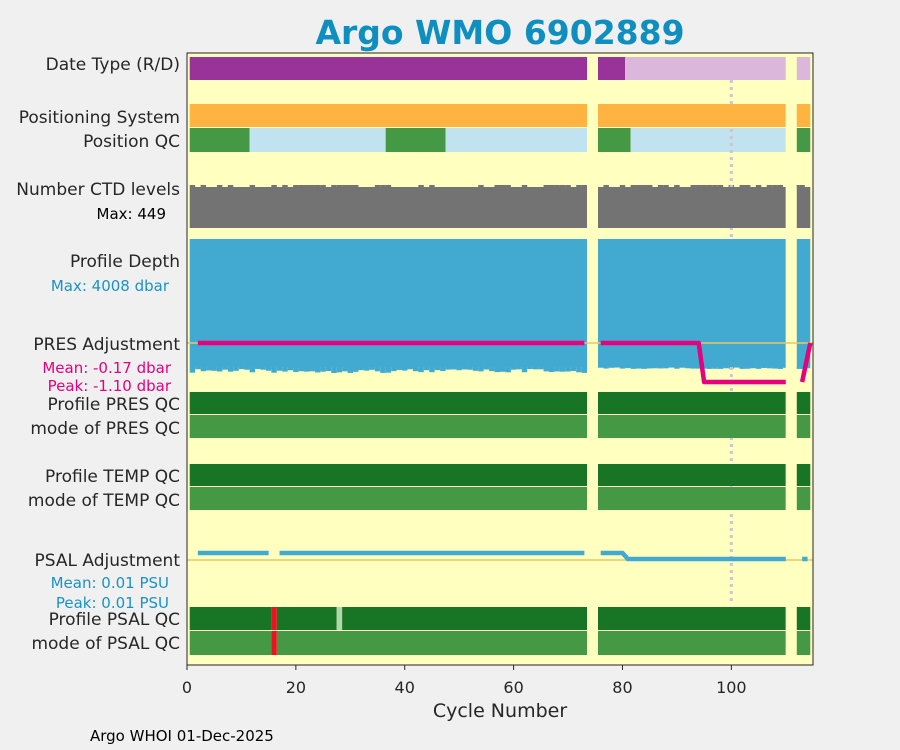 The height and width of the screenshot is (750, 900). What do you see at coordinates (107, 368) in the screenshot?
I see `pres-mean-label: Mean: -0.17 dbar` at bounding box center [107, 368].